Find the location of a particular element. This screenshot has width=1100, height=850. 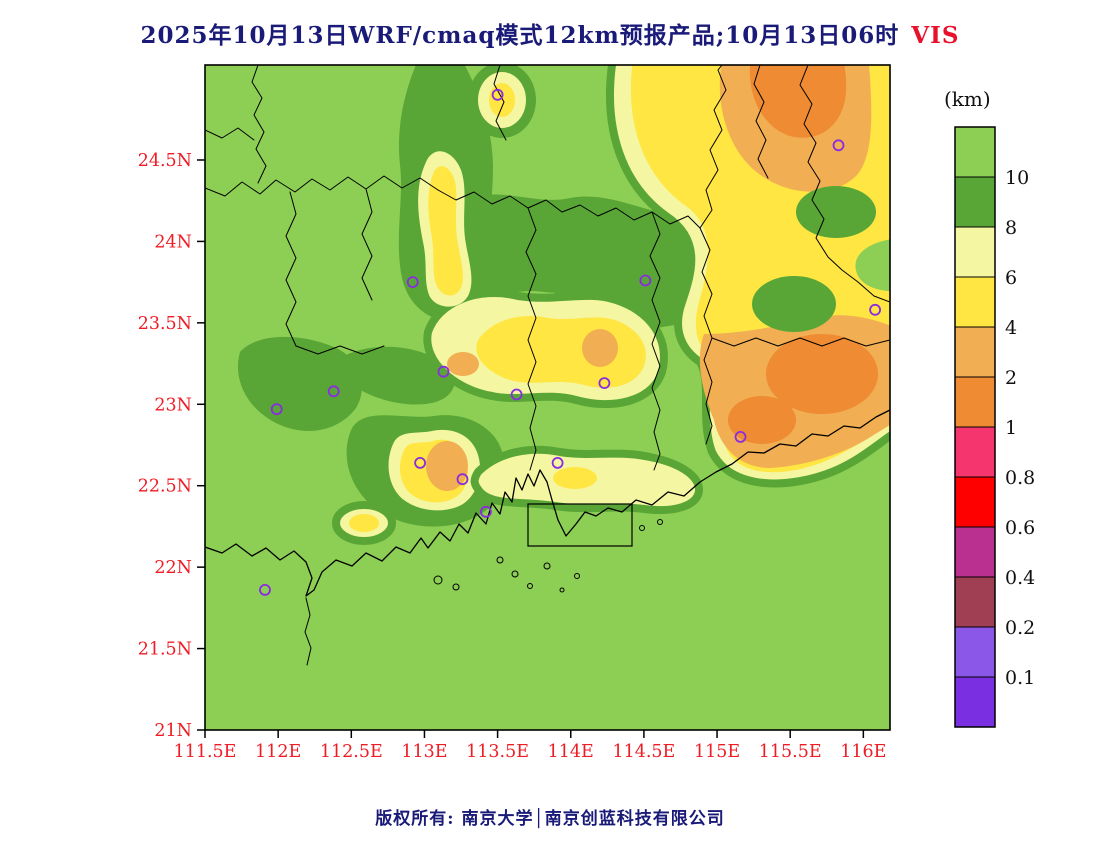

contour-darkgreen-islands is located at coordinates (814, 259).